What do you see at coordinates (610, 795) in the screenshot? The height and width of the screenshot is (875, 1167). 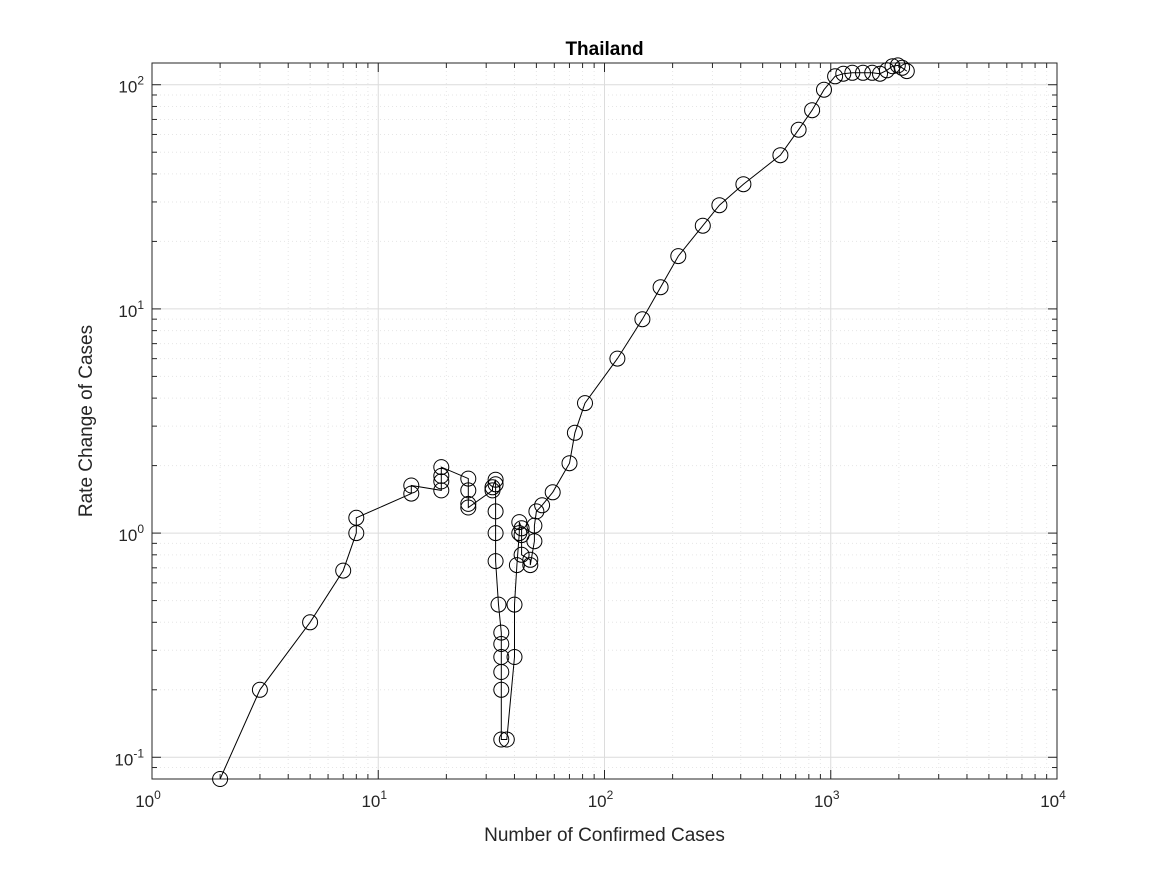 I see `x-tick-label-exponent: 2` at bounding box center [610, 795].